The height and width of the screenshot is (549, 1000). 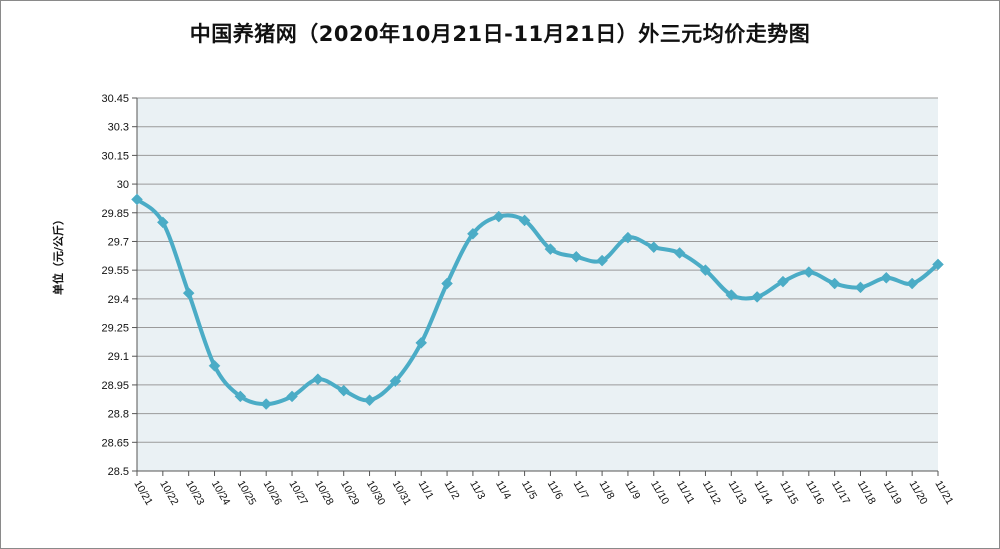 I want to click on x-tick-label: 11/13, so click(x=737, y=493).